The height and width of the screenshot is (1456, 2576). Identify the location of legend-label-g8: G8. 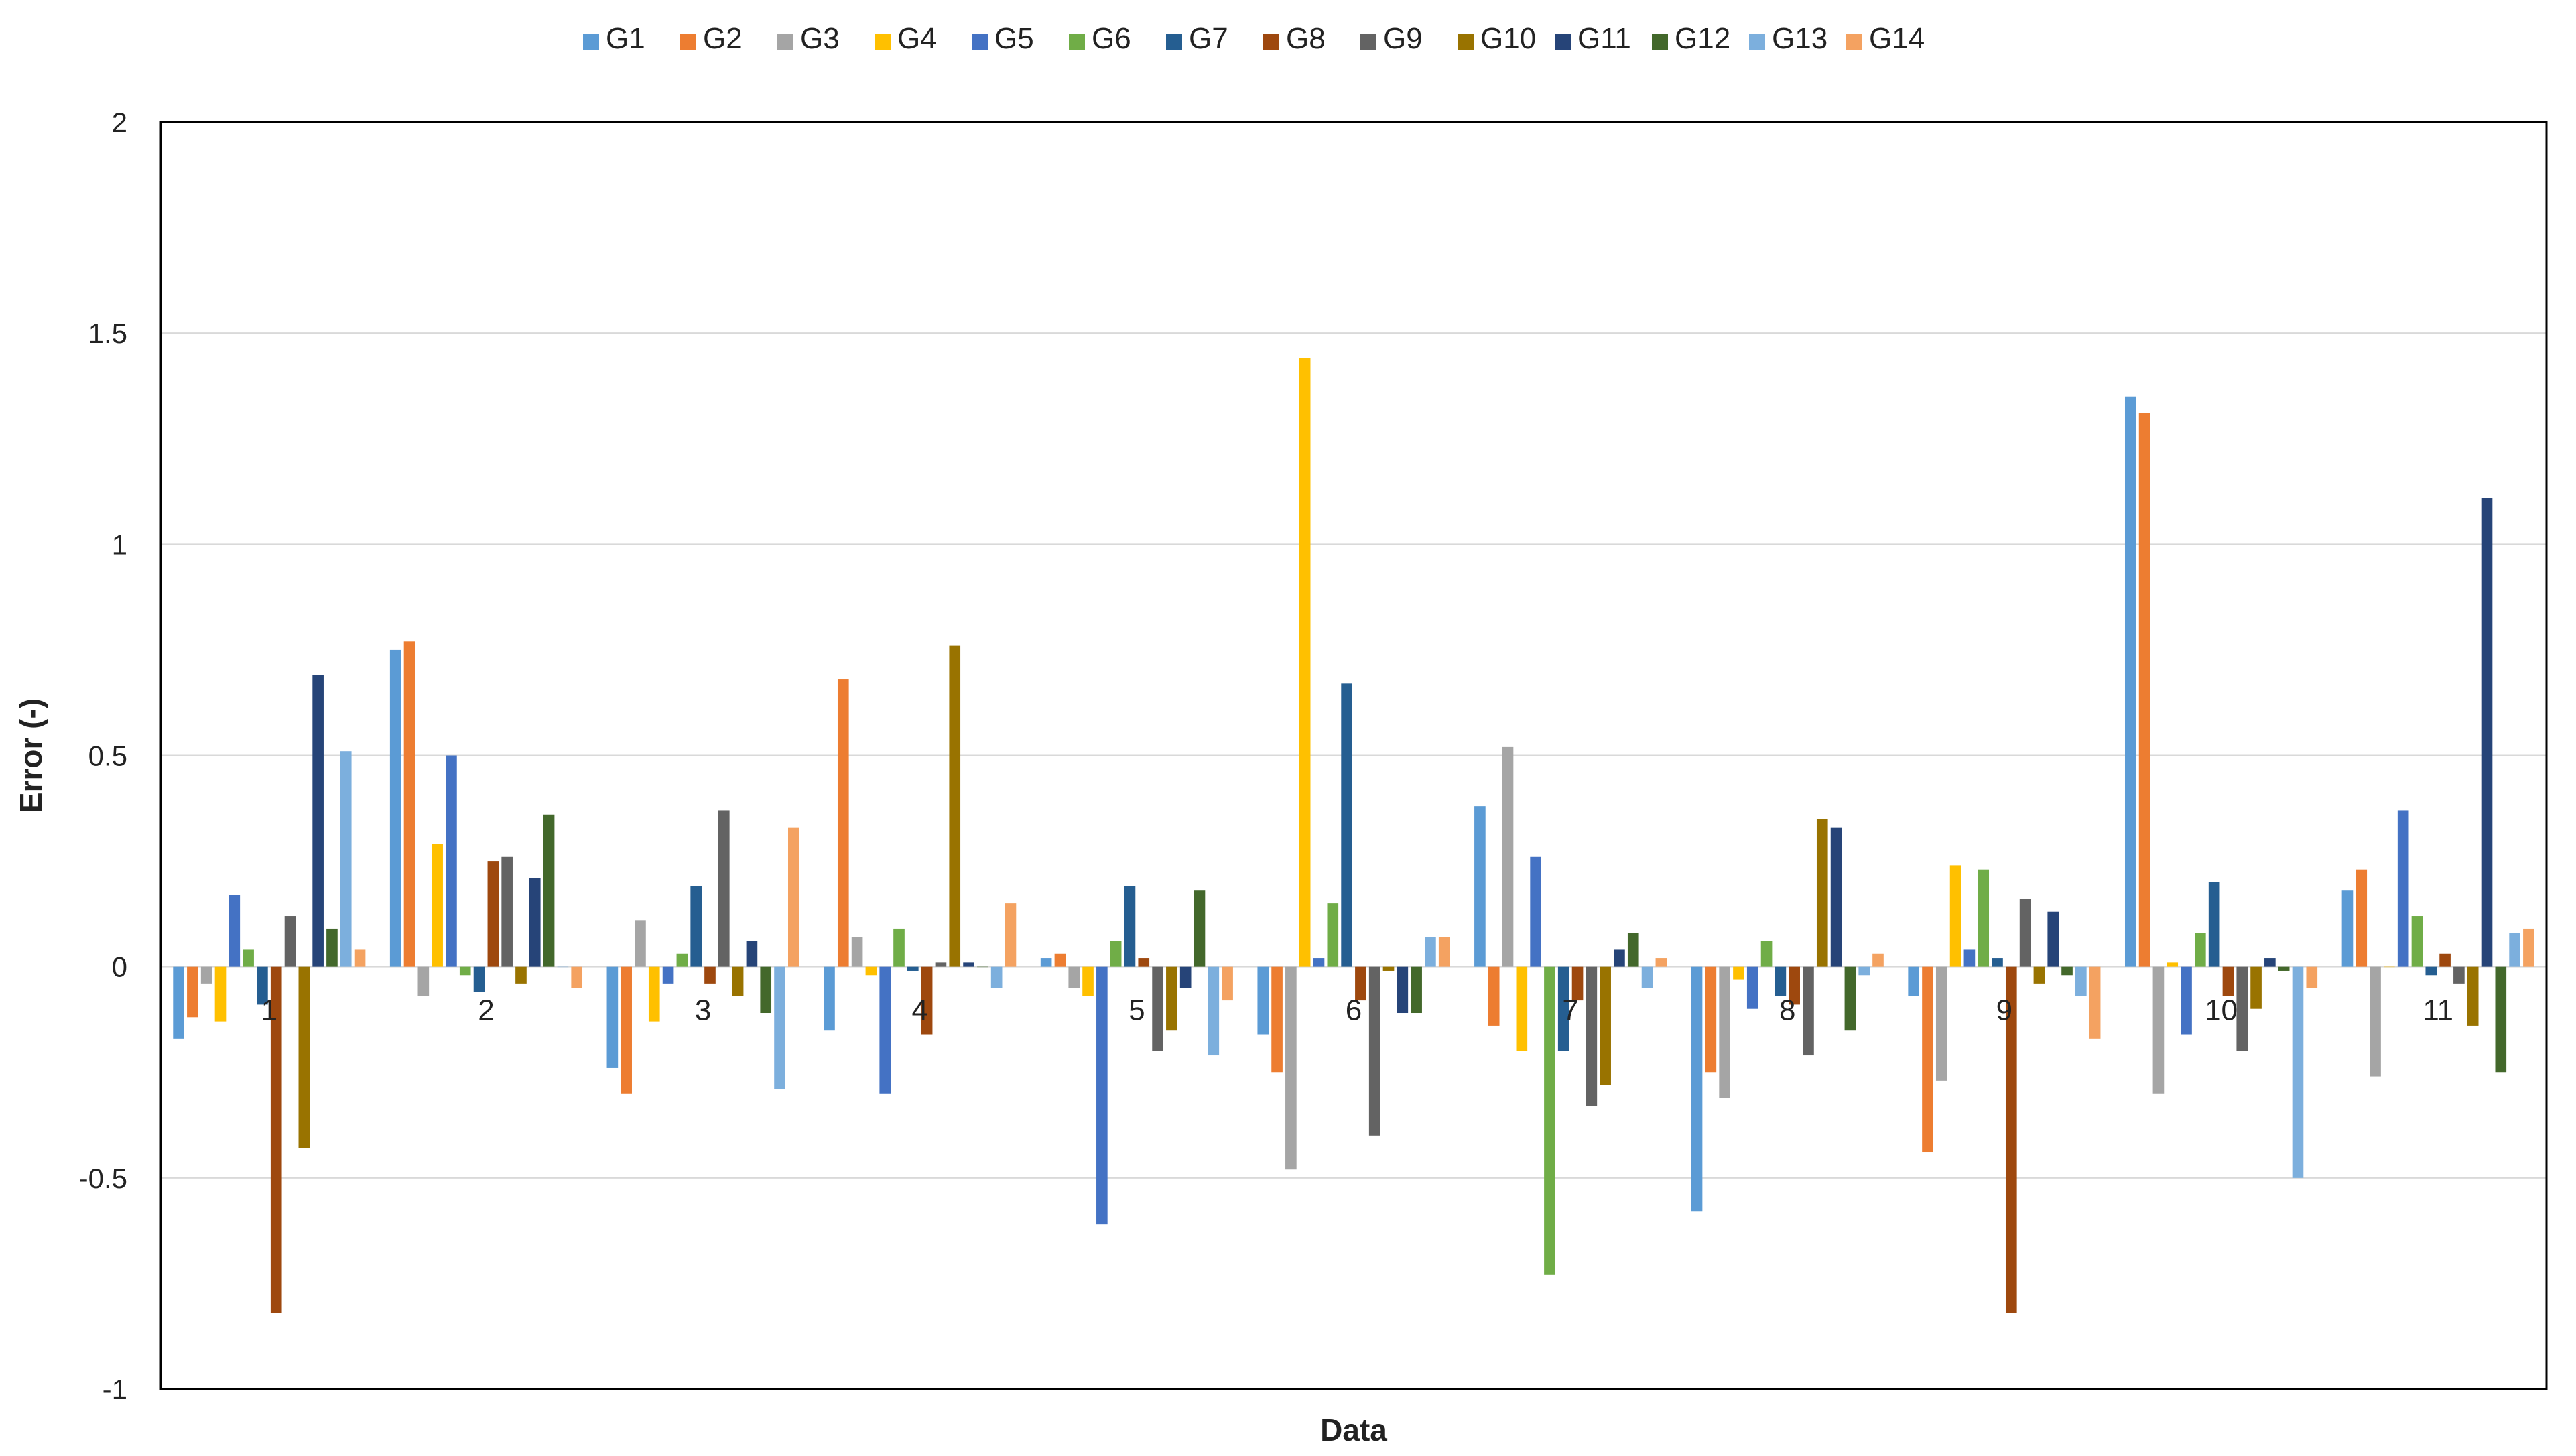
(1306, 38).